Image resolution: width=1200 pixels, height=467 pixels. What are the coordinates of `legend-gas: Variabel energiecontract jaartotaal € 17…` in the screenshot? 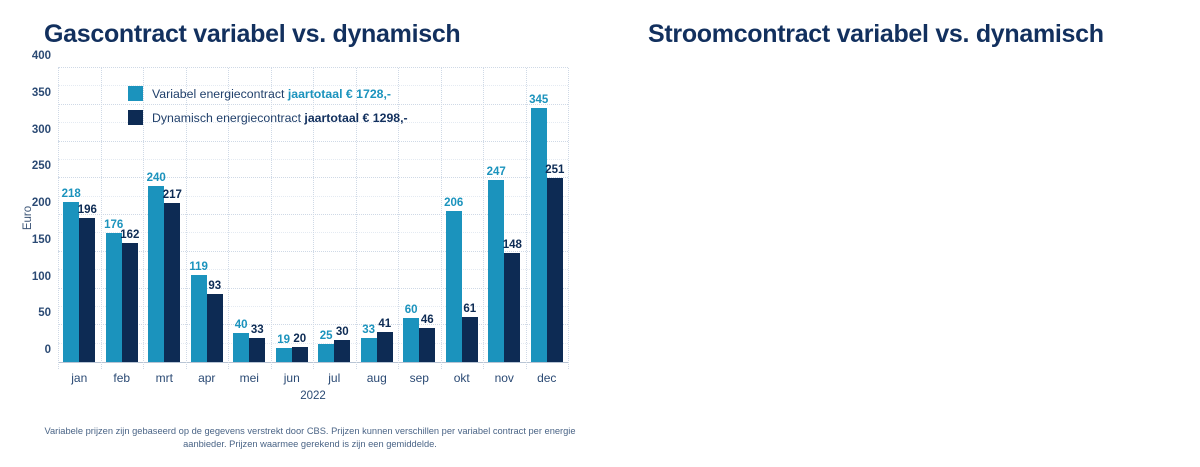 It's located at (268, 105).